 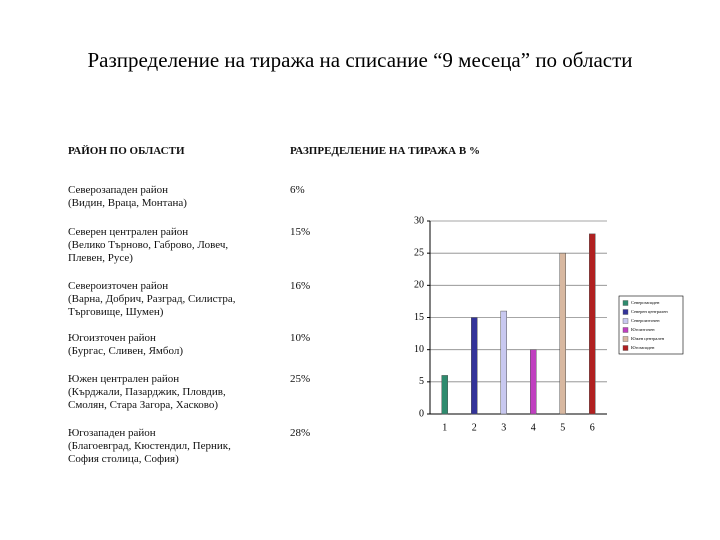 I want to click on x-tick-label: 5, so click(x=562, y=427).